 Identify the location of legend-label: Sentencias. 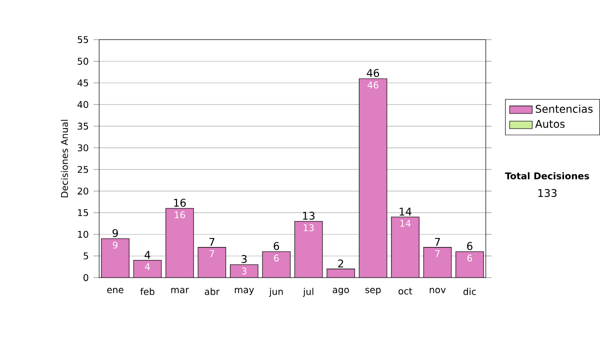
(564, 108).